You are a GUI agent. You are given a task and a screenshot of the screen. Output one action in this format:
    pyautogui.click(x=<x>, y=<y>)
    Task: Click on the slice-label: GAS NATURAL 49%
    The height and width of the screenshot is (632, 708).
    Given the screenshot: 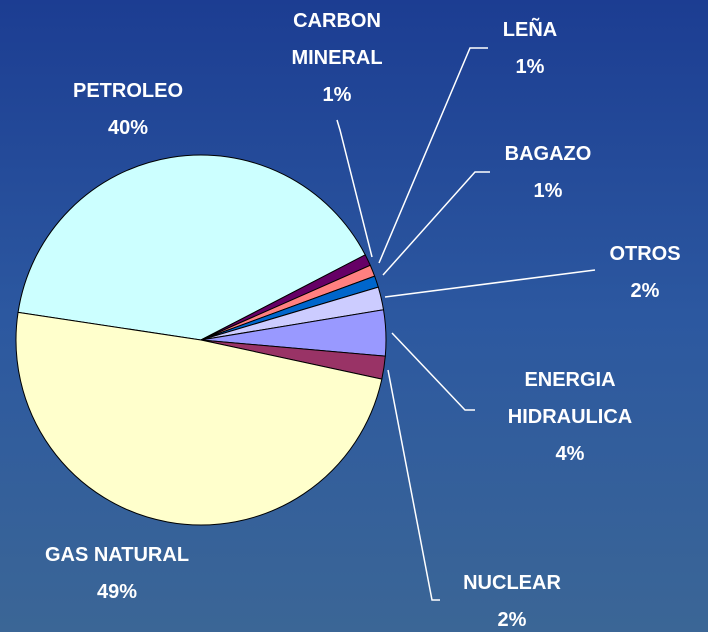 What is the action you would take?
    pyautogui.click(x=118, y=574)
    